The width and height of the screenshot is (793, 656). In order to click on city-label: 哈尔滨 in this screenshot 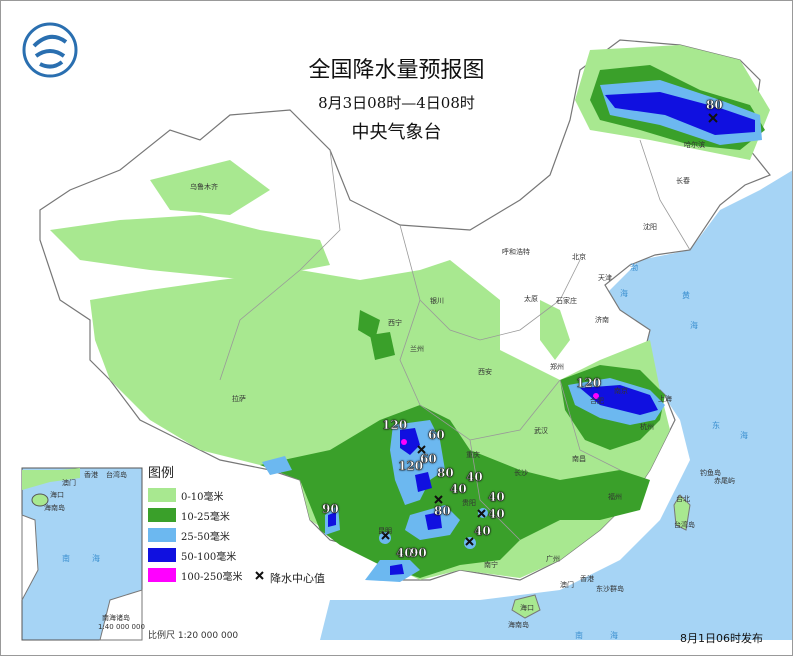, I will do `click(694, 145)`.